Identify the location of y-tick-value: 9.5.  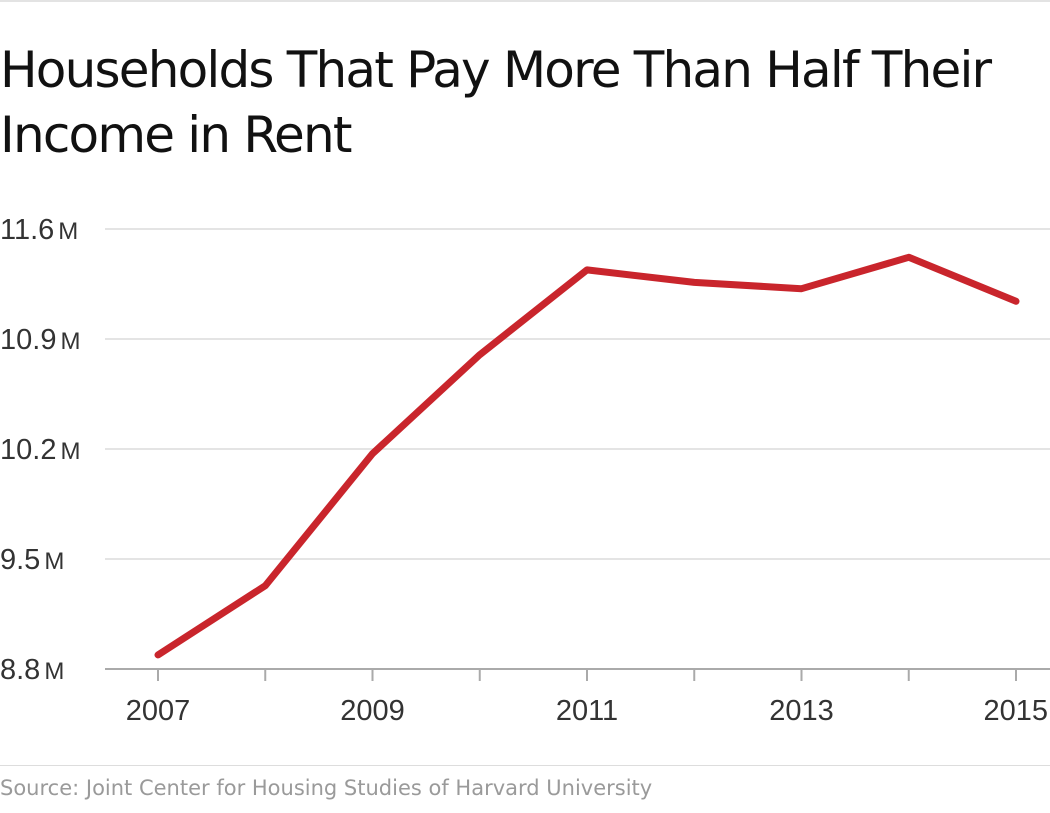
(20, 560).